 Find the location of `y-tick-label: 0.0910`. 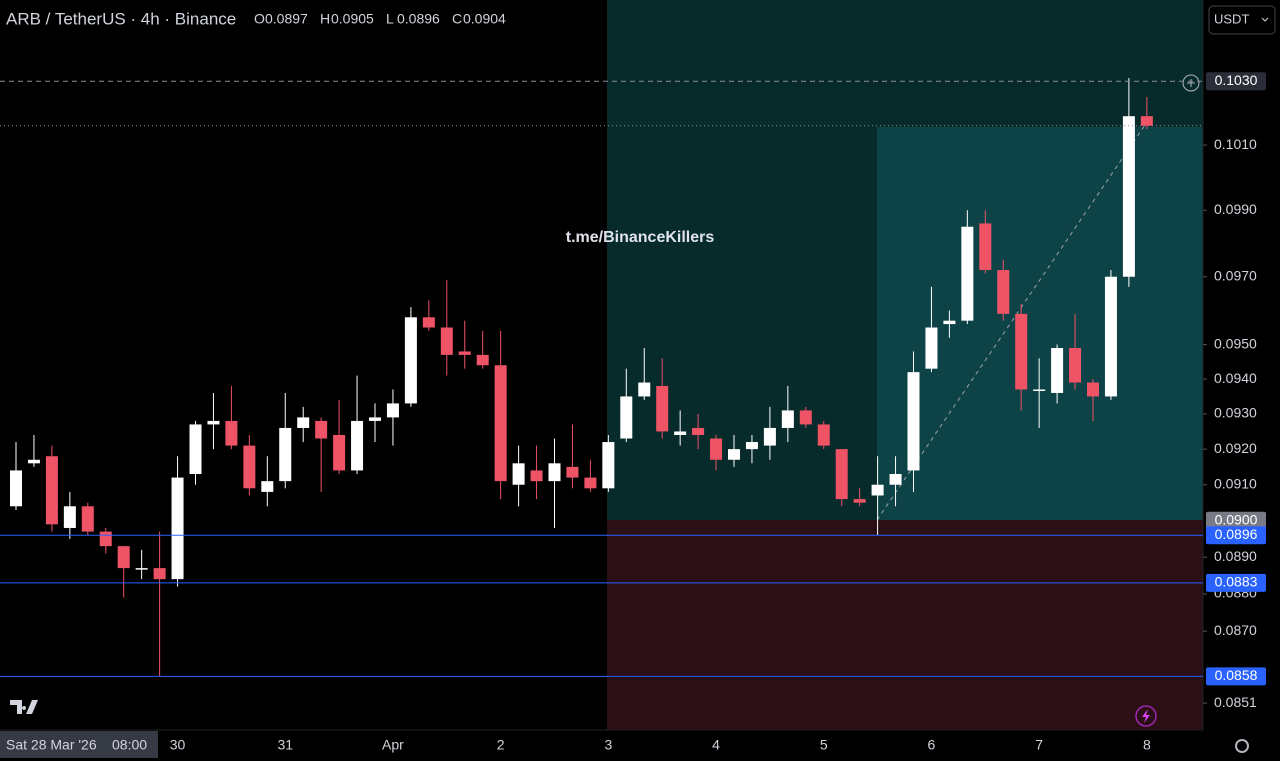

y-tick-label: 0.0910 is located at coordinates (1235, 483).